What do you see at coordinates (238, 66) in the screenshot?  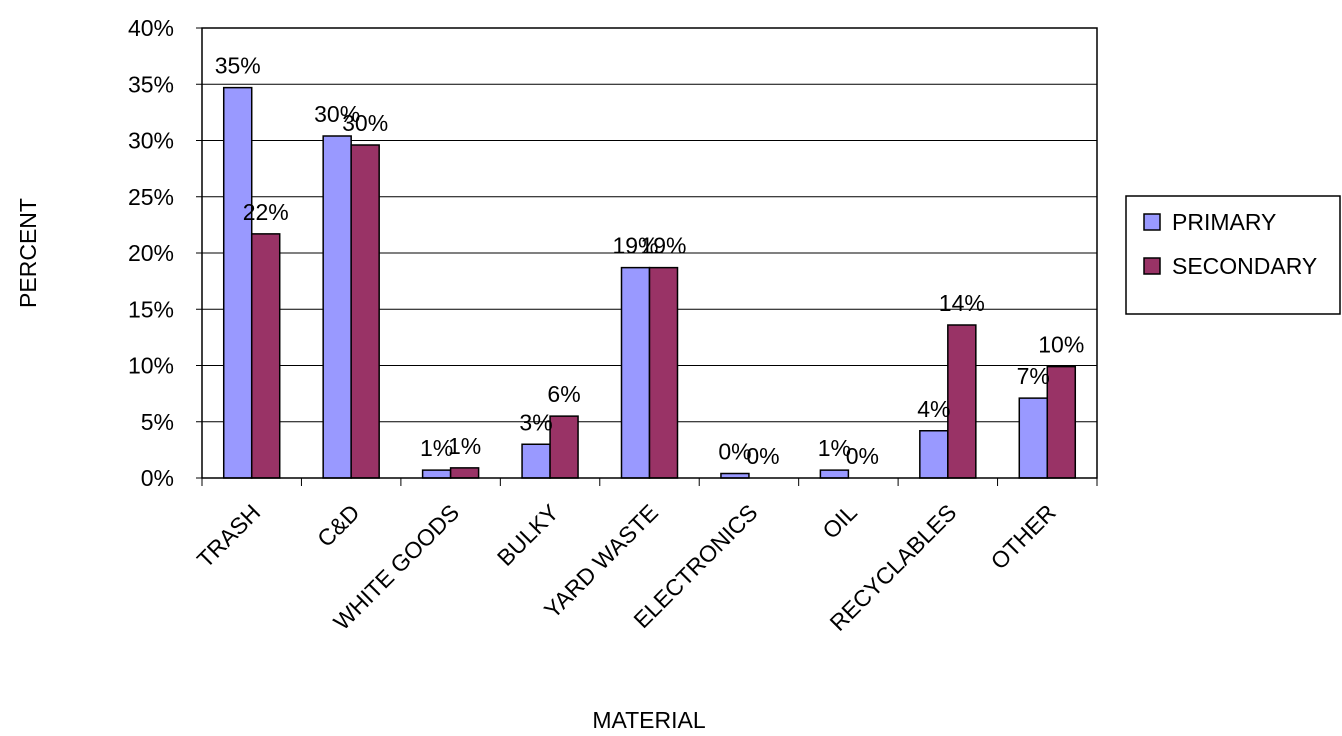 I see `data-label-primary: 35%` at bounding box center [238, 66].